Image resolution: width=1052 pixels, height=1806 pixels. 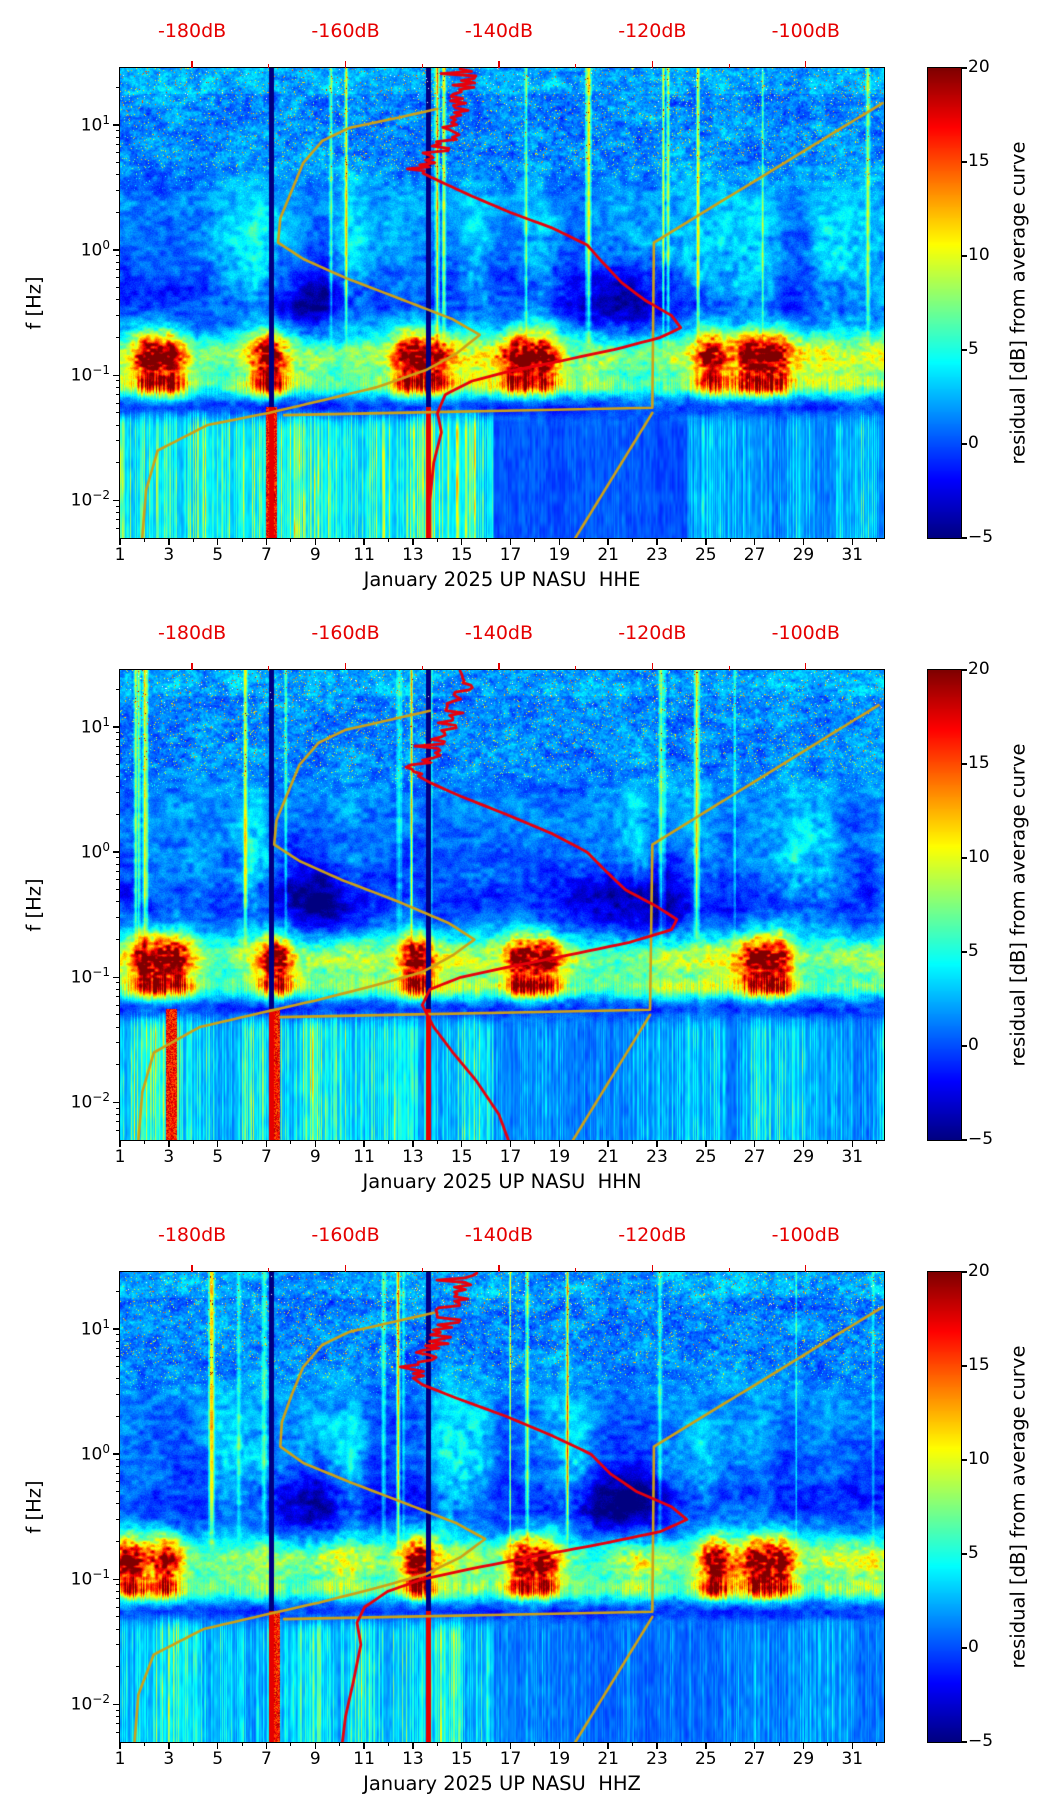 I want to click on x-tick-label: 25, so click(x=705, y=555).